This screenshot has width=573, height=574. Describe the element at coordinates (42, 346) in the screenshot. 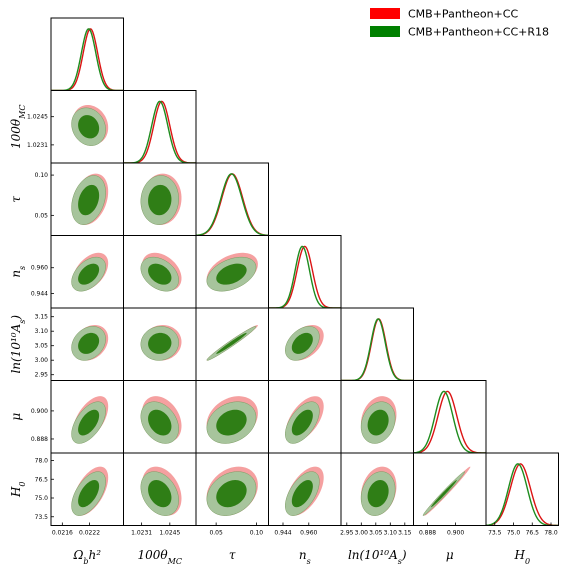

I see `y-tick-label: 3.05` at that location.